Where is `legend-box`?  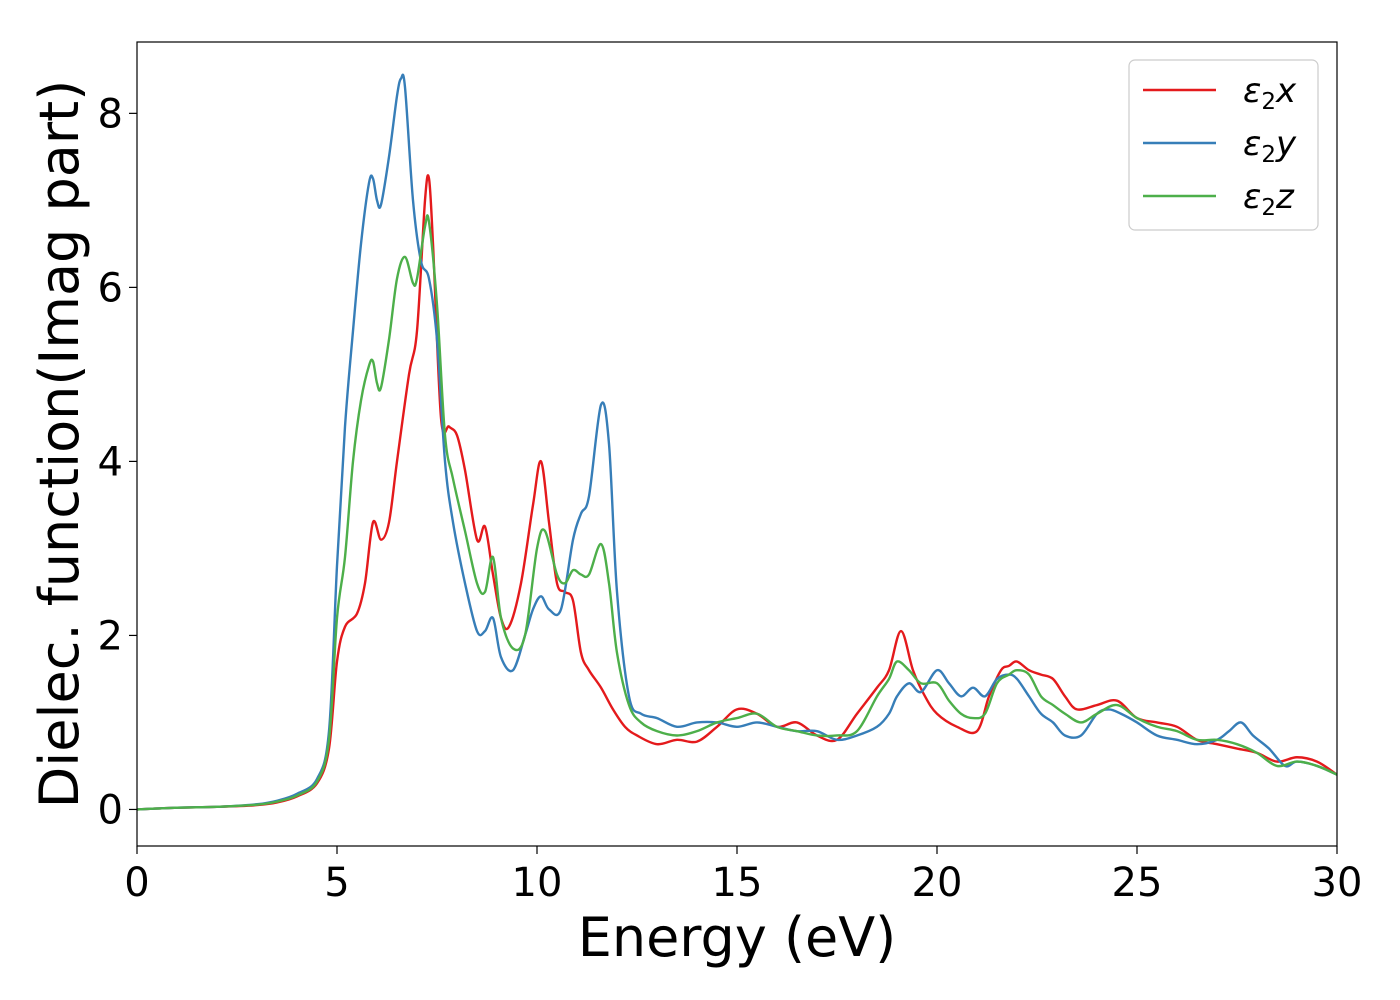 legend-box is located at coordinates (1223, 145).